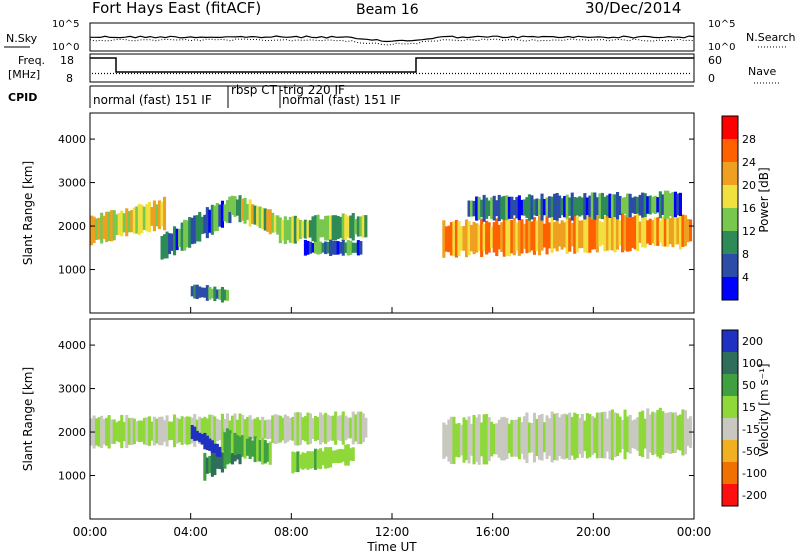  I want to click on noise-tick-bottom-left: 10^0, so click(65, 47).